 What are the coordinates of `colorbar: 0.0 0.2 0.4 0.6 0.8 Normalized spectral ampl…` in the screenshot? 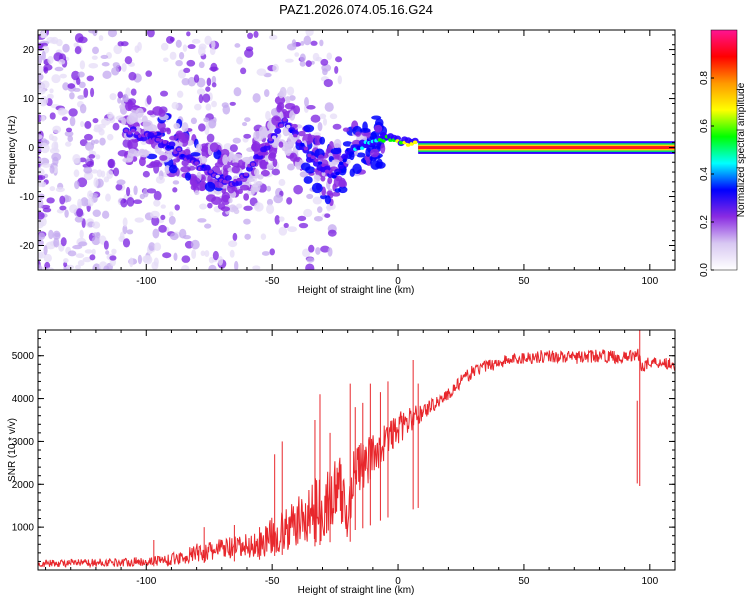 It's located at (723, 153).